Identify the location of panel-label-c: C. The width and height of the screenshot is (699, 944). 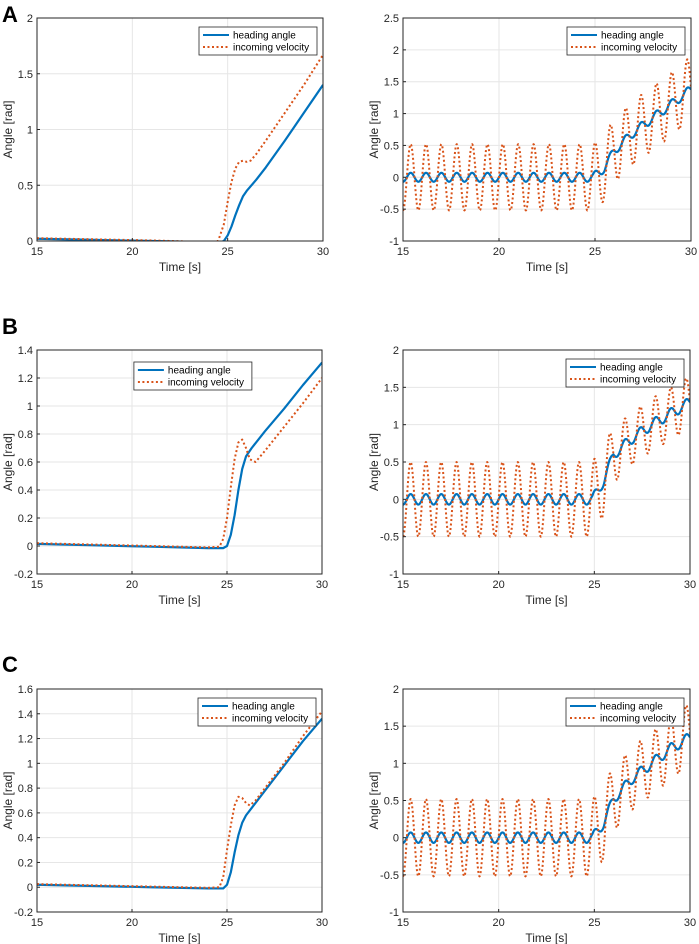
(10, 664).